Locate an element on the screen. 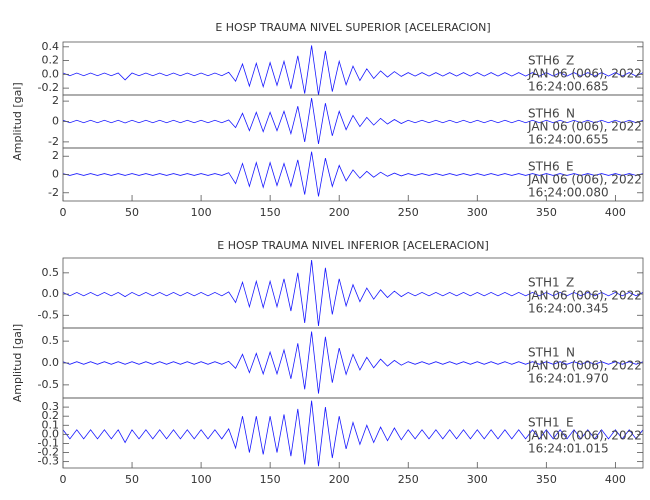 The image size is (650, 500). time-label: 16:24:01.970 is located at coordinates (568, 379).